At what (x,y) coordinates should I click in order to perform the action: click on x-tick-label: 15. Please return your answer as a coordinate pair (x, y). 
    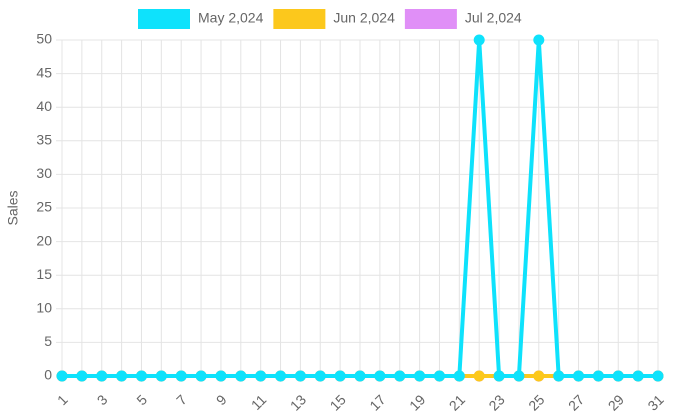
    Looking at the image, I should click on (338, 402).